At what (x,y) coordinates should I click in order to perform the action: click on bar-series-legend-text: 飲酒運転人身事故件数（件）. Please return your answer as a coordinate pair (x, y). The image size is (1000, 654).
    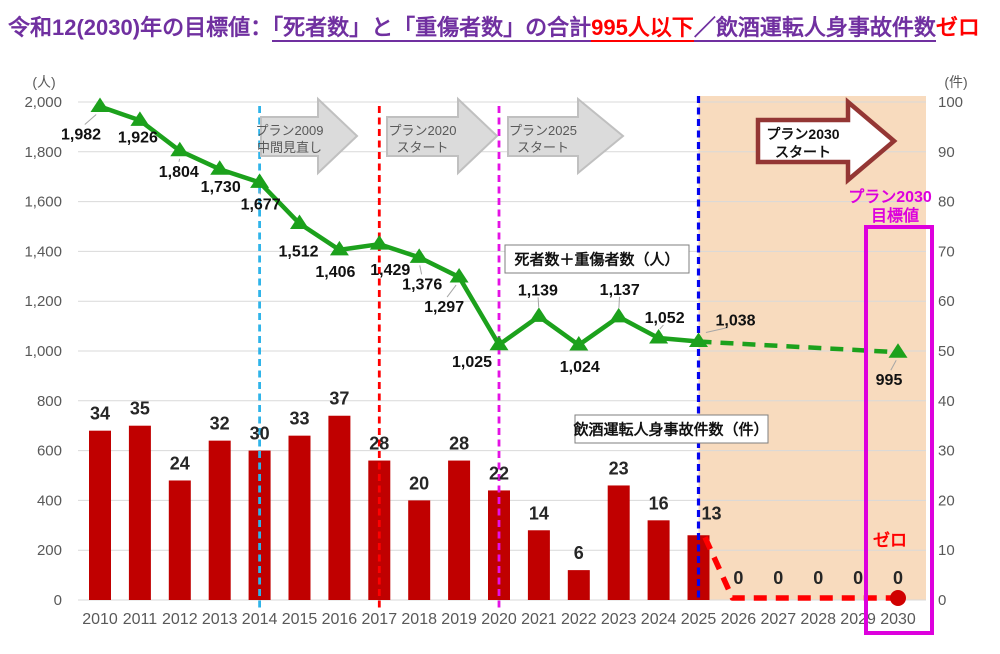
    Looking at the image, I should click on (670, 430).